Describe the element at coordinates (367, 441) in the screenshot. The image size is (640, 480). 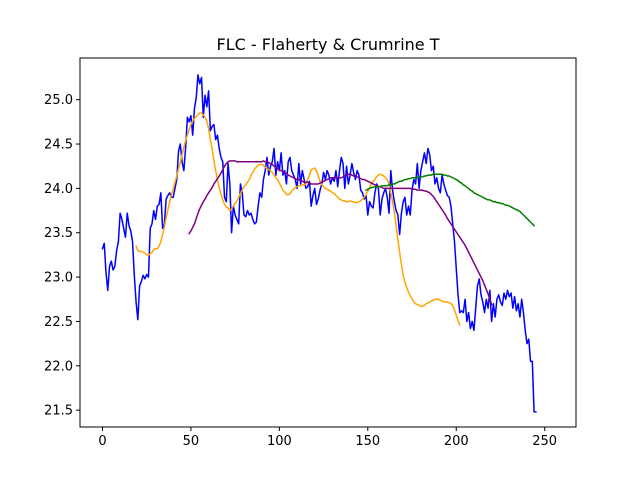
I see `x-tick-label: 150` at that location.